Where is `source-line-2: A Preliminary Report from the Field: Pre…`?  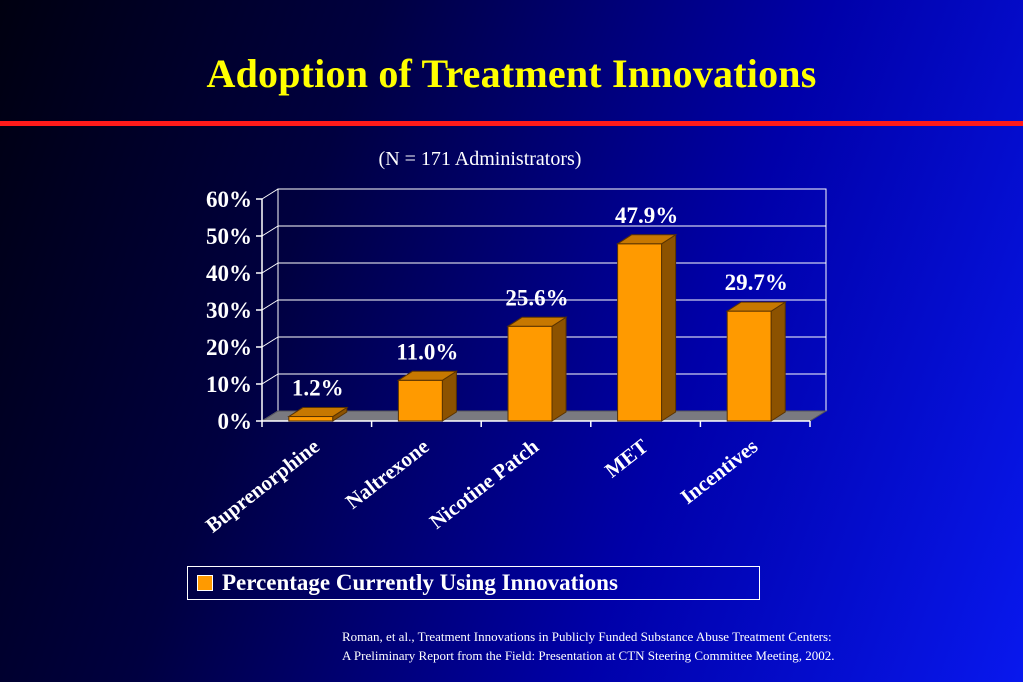
source-line-2: A Preliminary Report from the Field: Pre… is located at coordinates (588, 655).